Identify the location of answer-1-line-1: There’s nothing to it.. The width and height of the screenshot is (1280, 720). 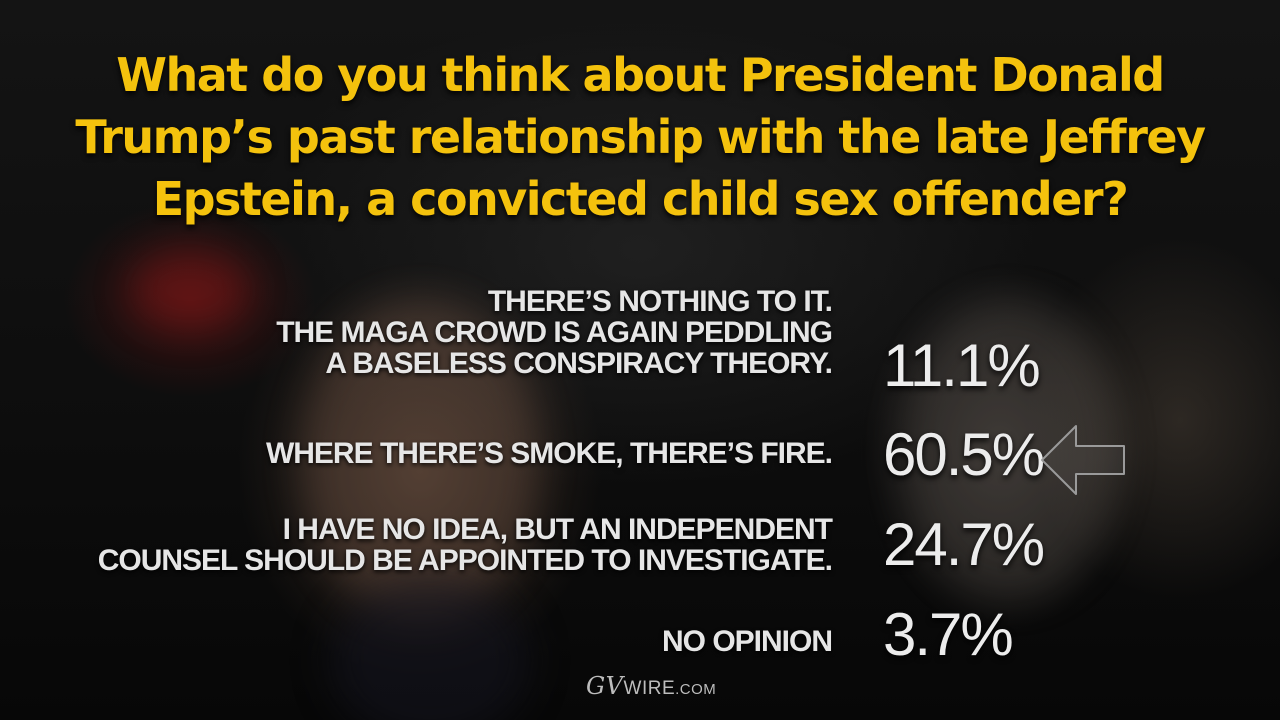
(660, 301).